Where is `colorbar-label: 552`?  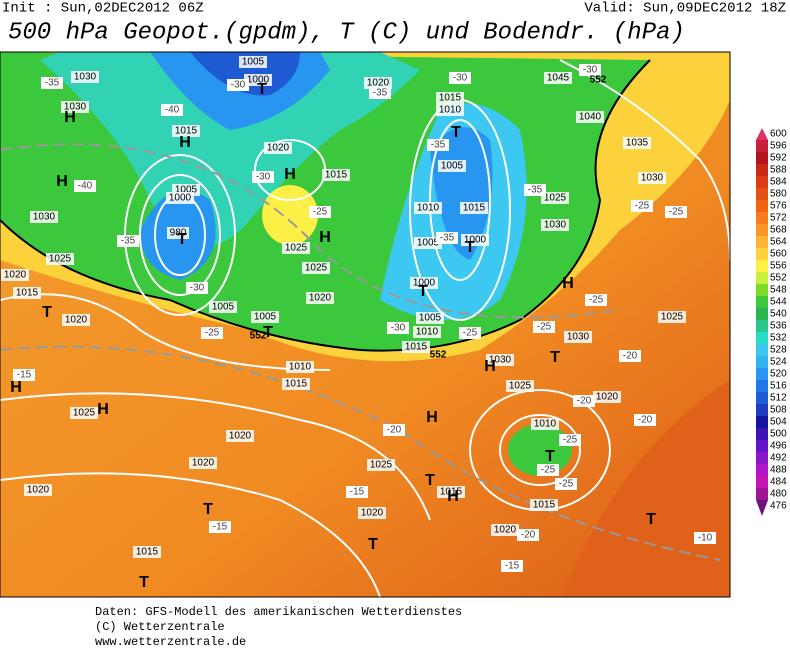 colorbar-label: 552 is located at coordinates (778, 278).